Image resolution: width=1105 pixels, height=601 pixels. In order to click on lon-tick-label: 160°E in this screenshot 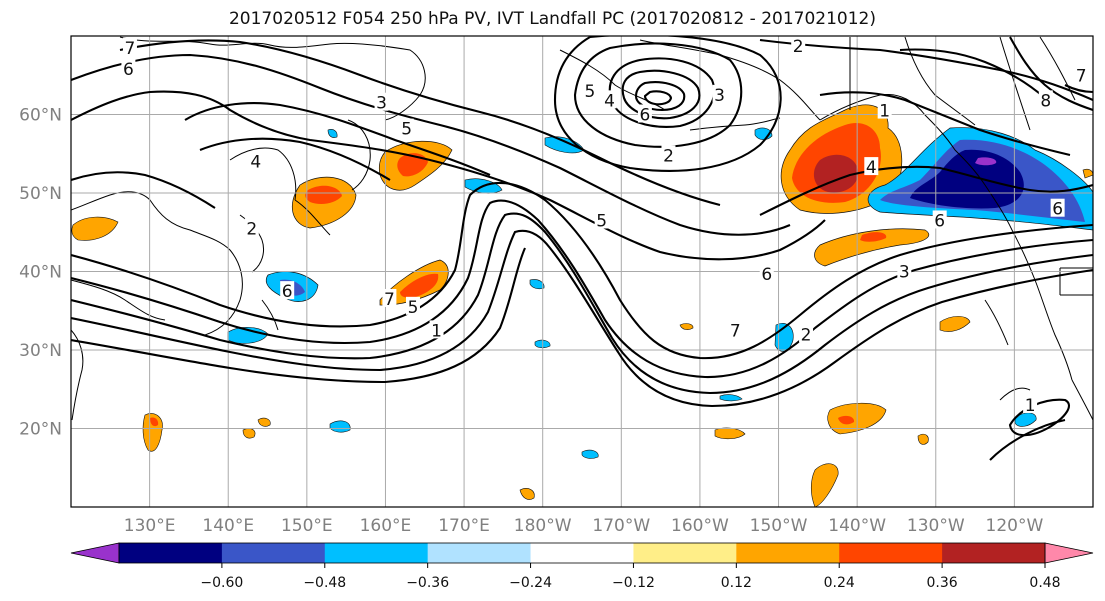, I will do `click(386, 526)`.